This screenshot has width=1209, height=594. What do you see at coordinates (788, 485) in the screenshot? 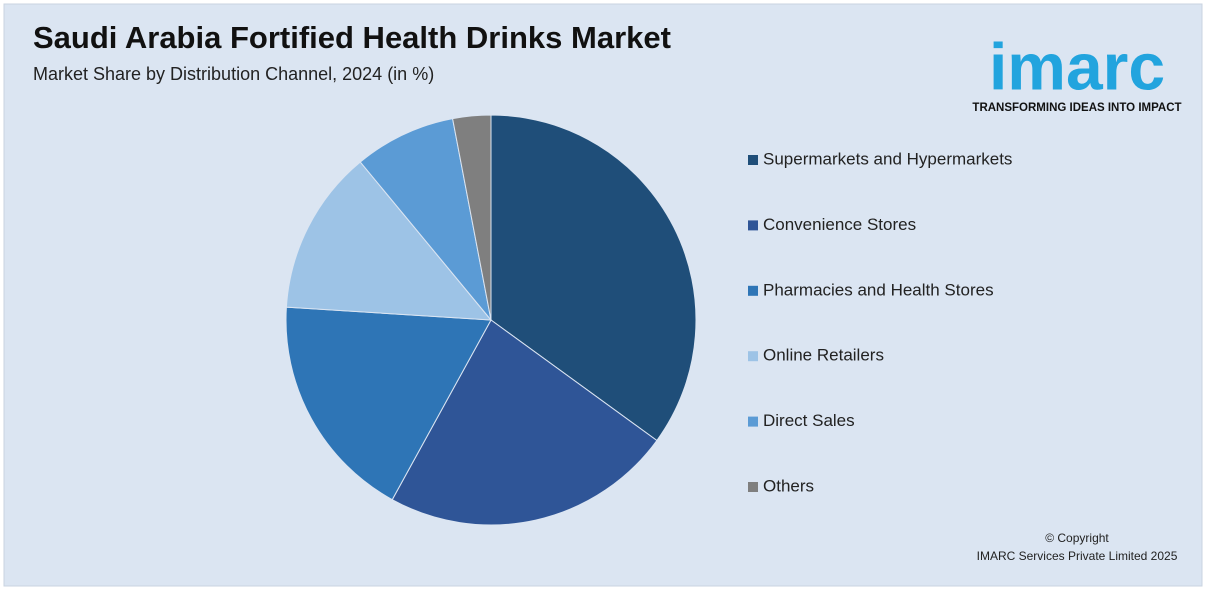
I see `legend-label: Others` at bounding box center [788, 485].